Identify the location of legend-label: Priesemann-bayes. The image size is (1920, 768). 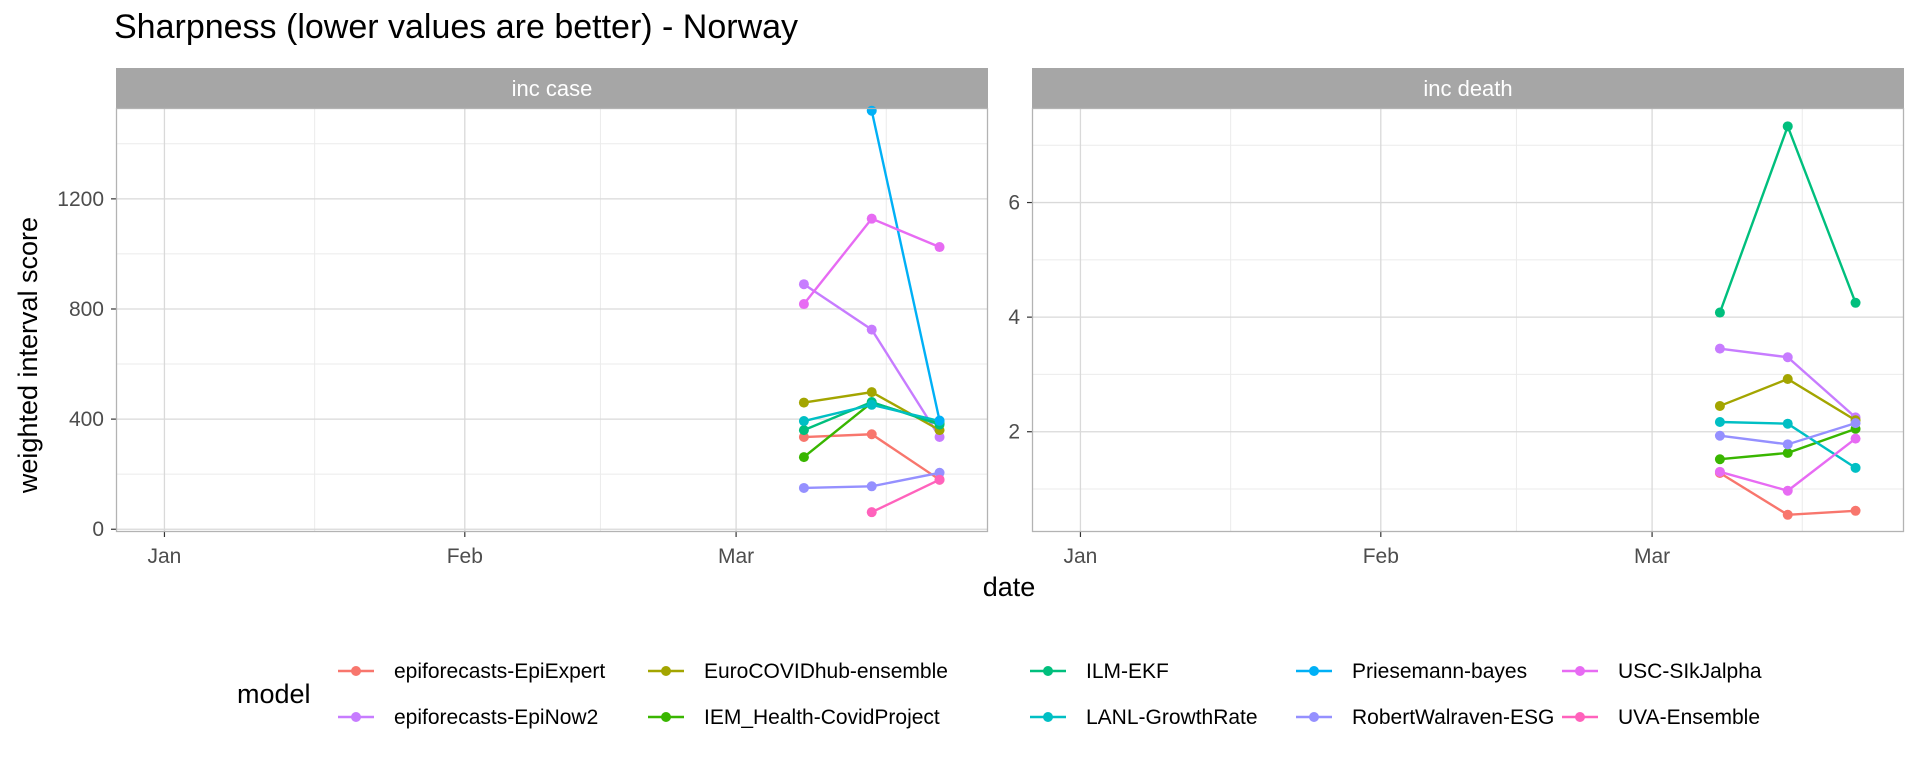
(1439, 671).